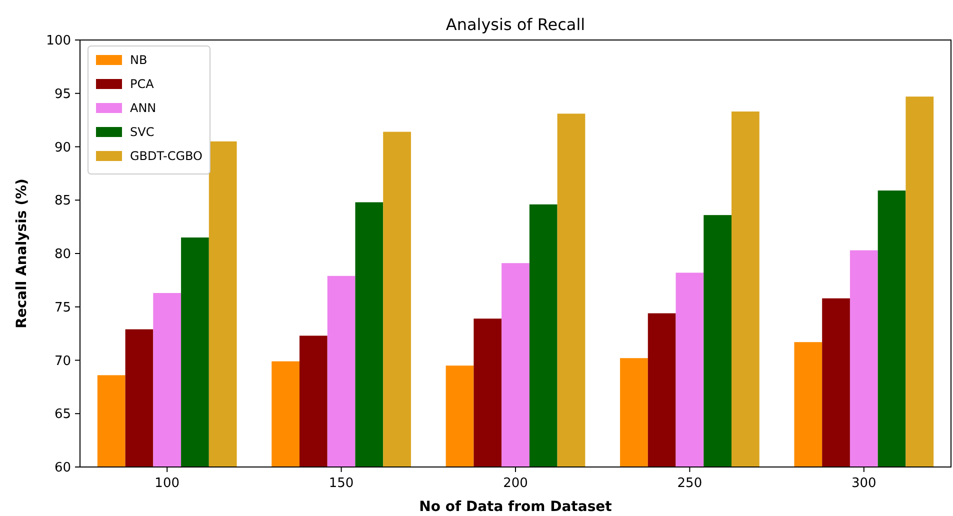 The height and width of the screenshot is (516, 953). What do you see at coordinates (62, 361) in the screenshot?
I see `y-tick-label: 70` at bounding box center [62, 361].